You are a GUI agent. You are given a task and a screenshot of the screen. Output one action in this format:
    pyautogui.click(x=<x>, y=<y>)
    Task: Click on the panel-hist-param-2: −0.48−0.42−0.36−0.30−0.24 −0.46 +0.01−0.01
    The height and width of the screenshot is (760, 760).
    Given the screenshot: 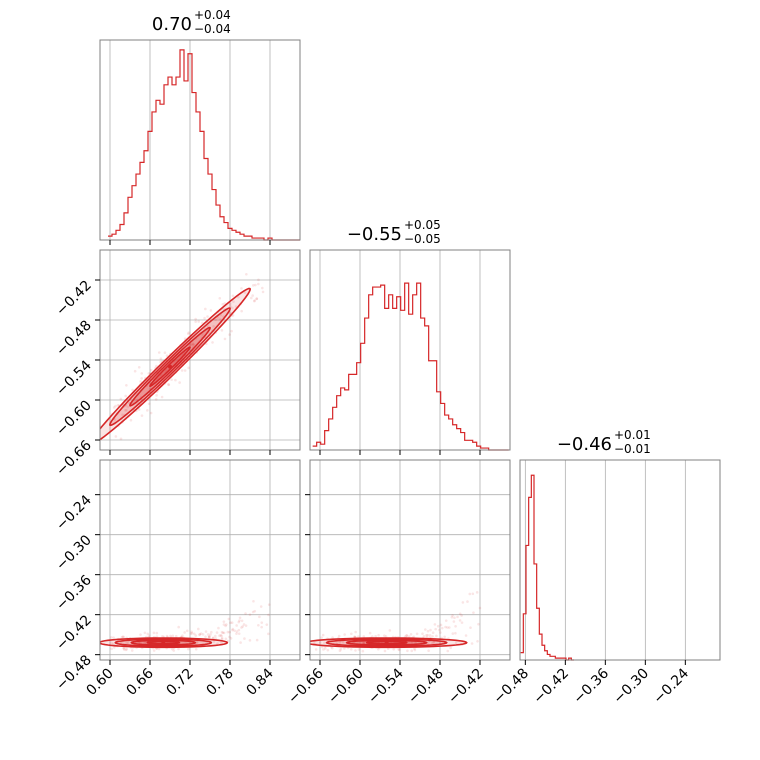 What is the action you would take?
    pyautogui.click(x=606, y=567)
    